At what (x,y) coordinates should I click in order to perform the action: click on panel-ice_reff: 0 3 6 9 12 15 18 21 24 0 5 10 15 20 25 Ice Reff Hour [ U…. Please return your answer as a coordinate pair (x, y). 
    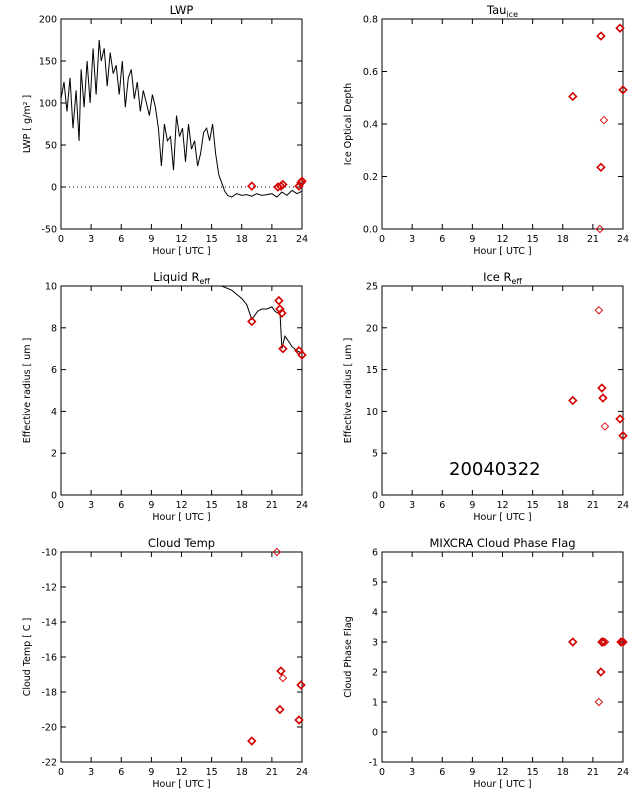
    Looking at the image, I should click on (486, 396).